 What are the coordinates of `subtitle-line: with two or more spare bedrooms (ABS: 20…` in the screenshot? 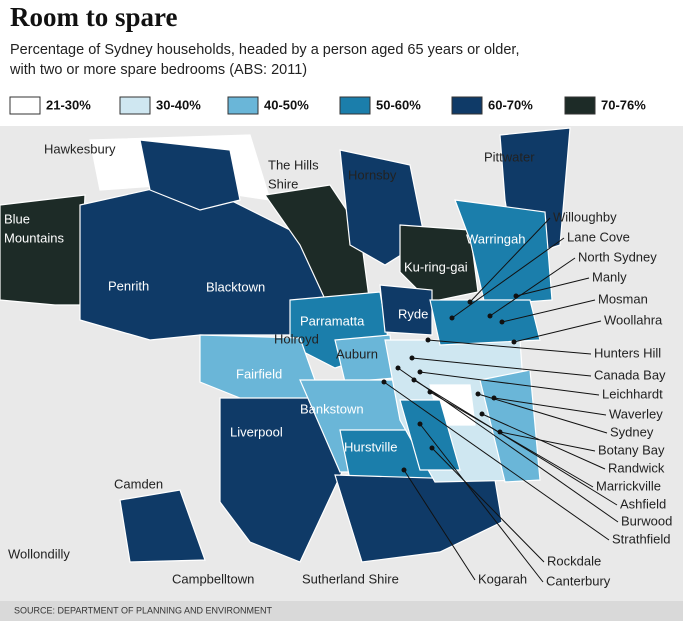 It's located at (158, 70).